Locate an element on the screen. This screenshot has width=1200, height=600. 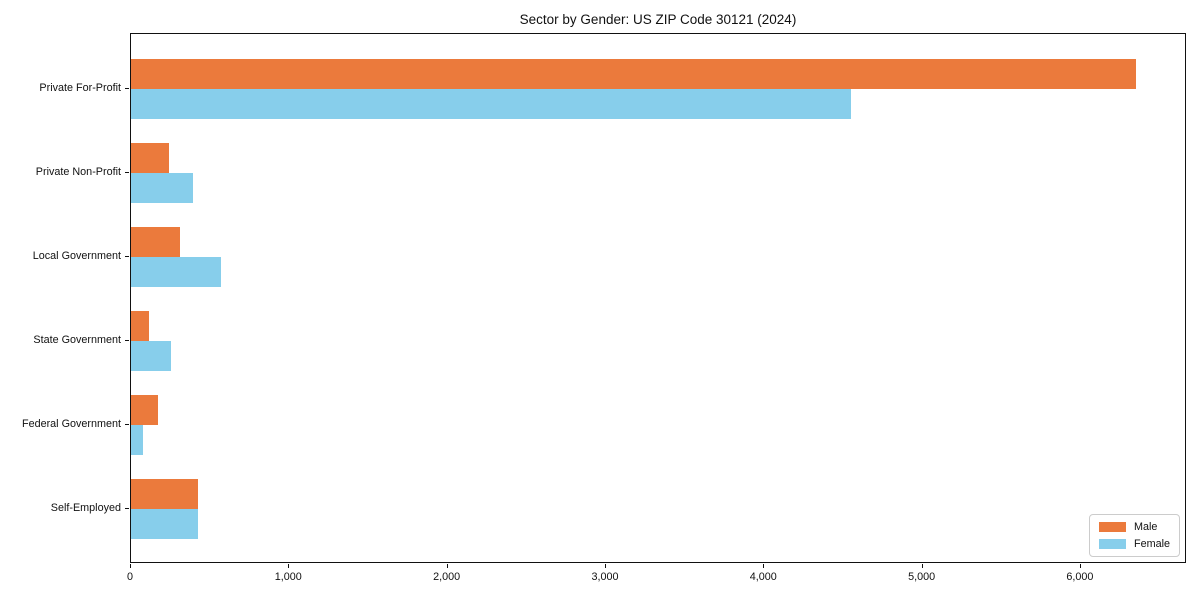
x-tick-label: 3,000 is located at coordinates (605, 577).